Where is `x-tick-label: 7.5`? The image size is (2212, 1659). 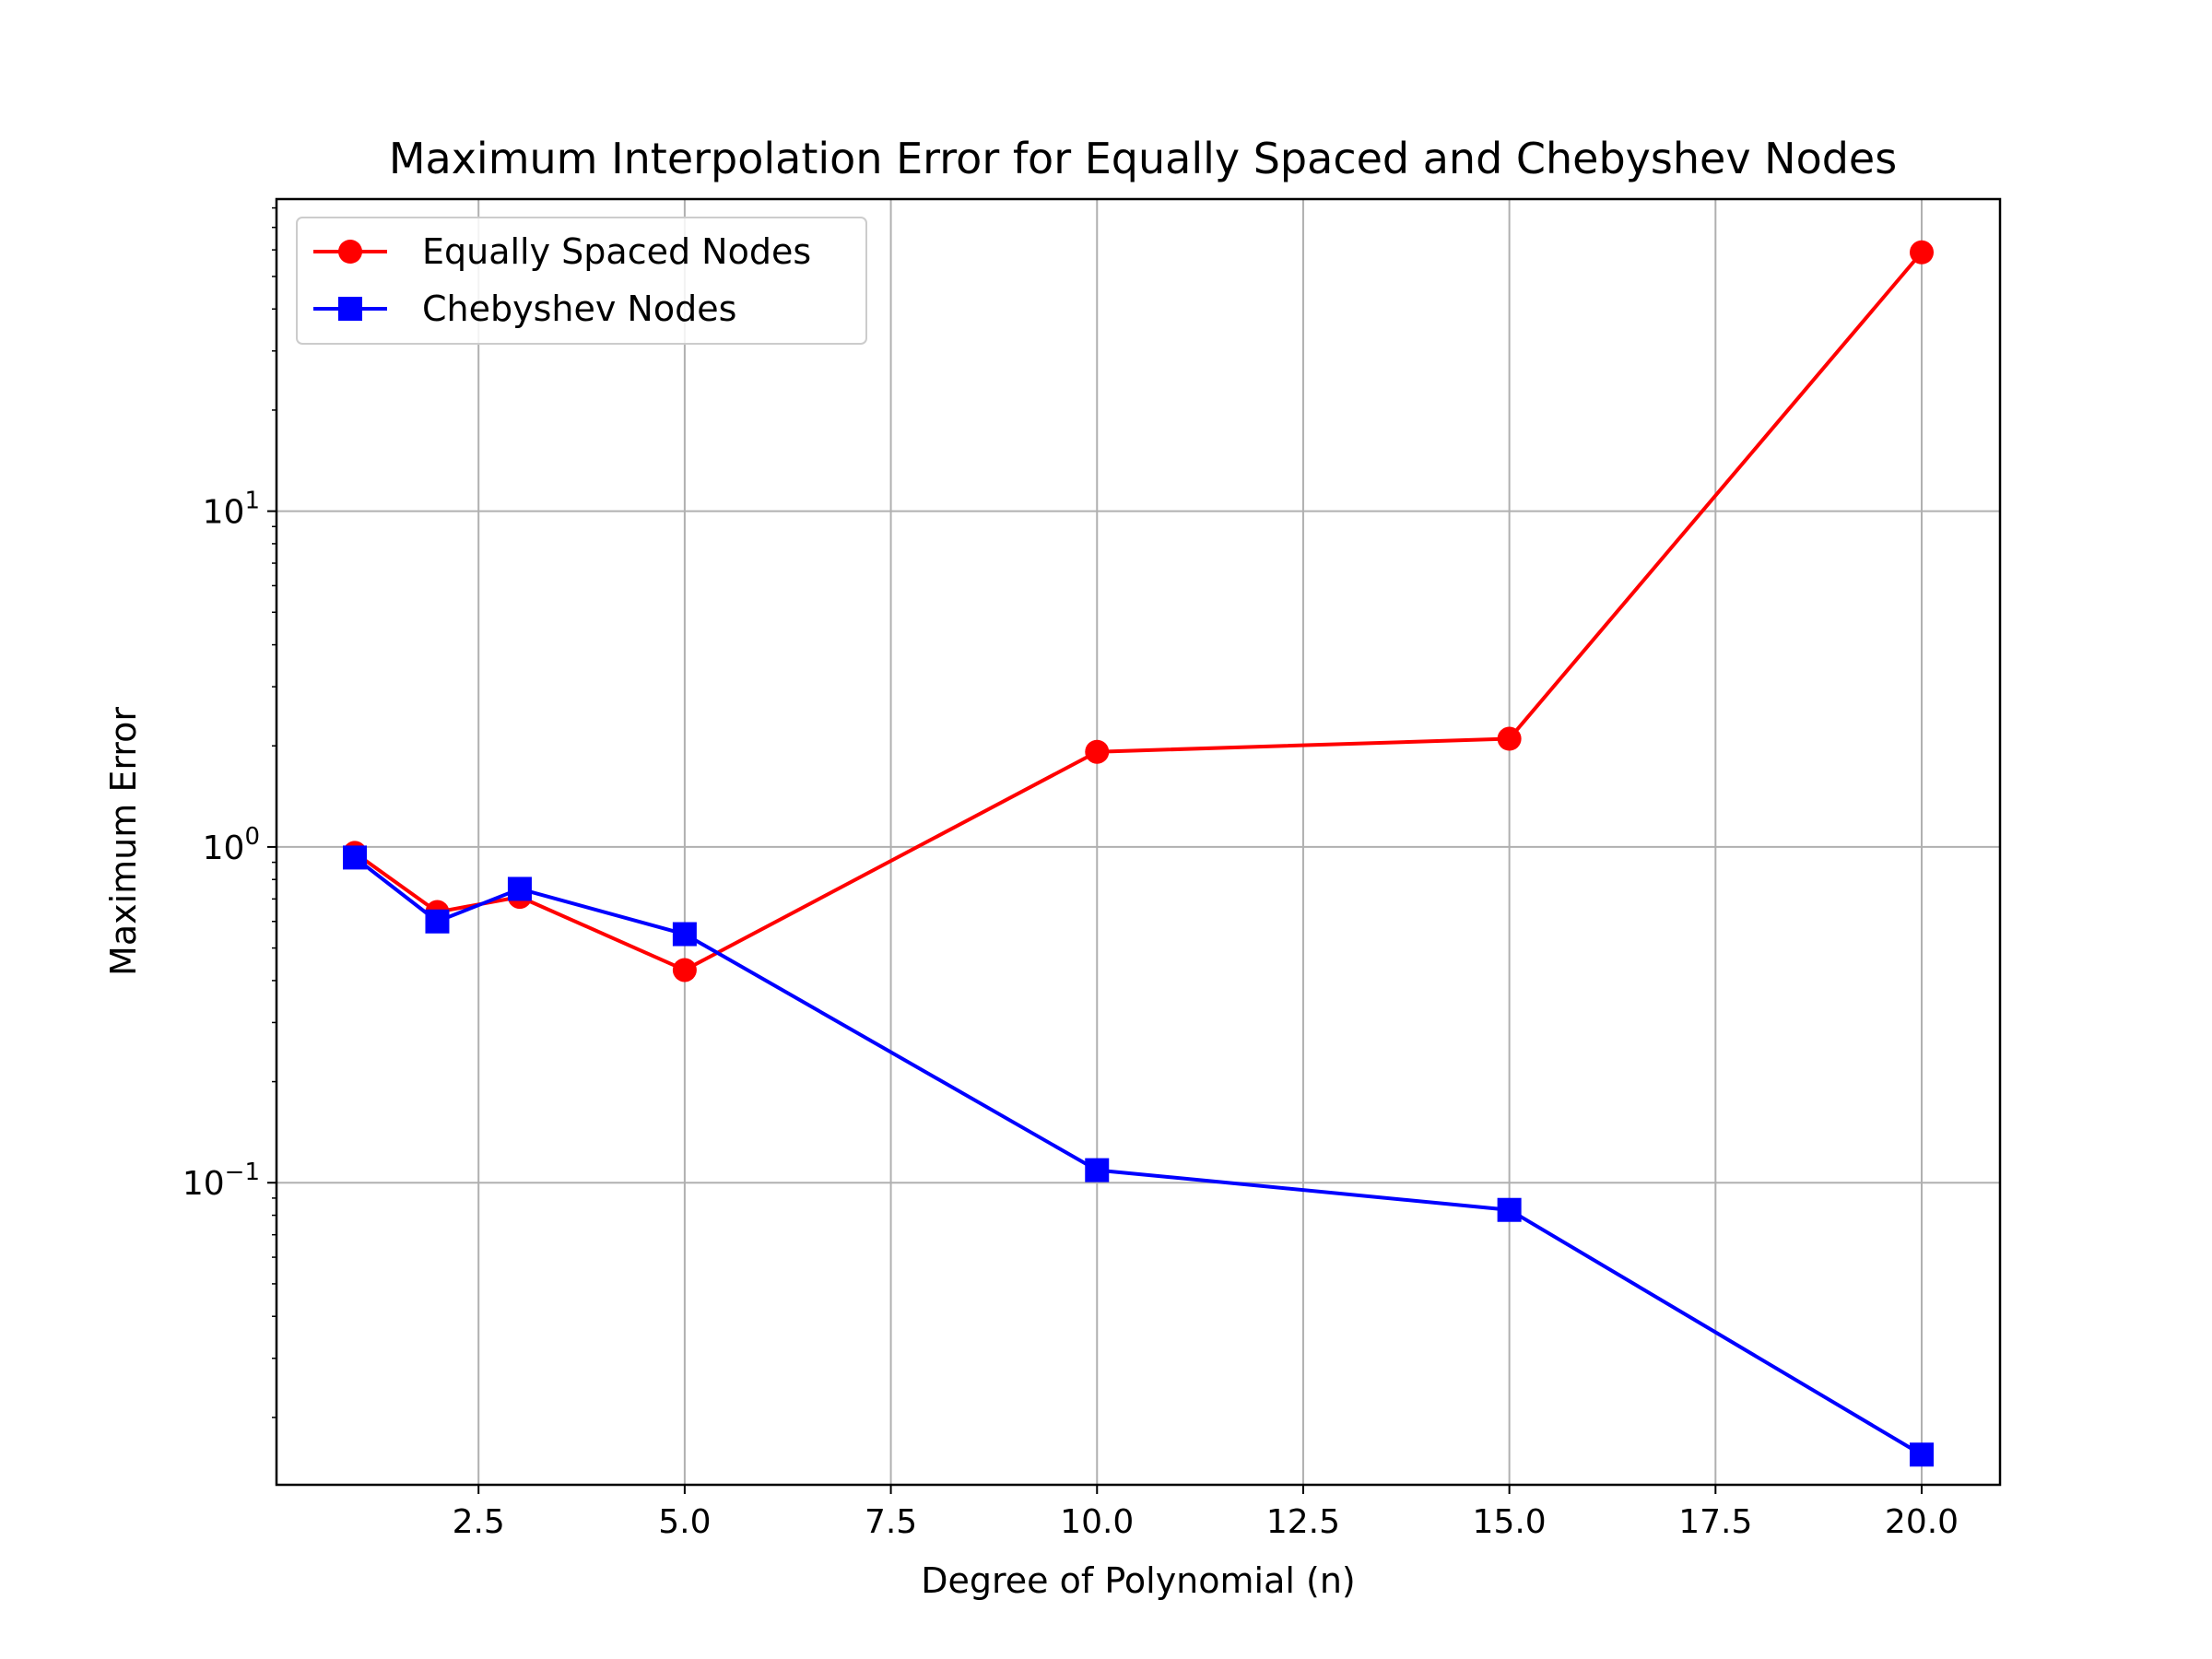 x-tick-label: 7.5 is located at coordinates (891, 1522).